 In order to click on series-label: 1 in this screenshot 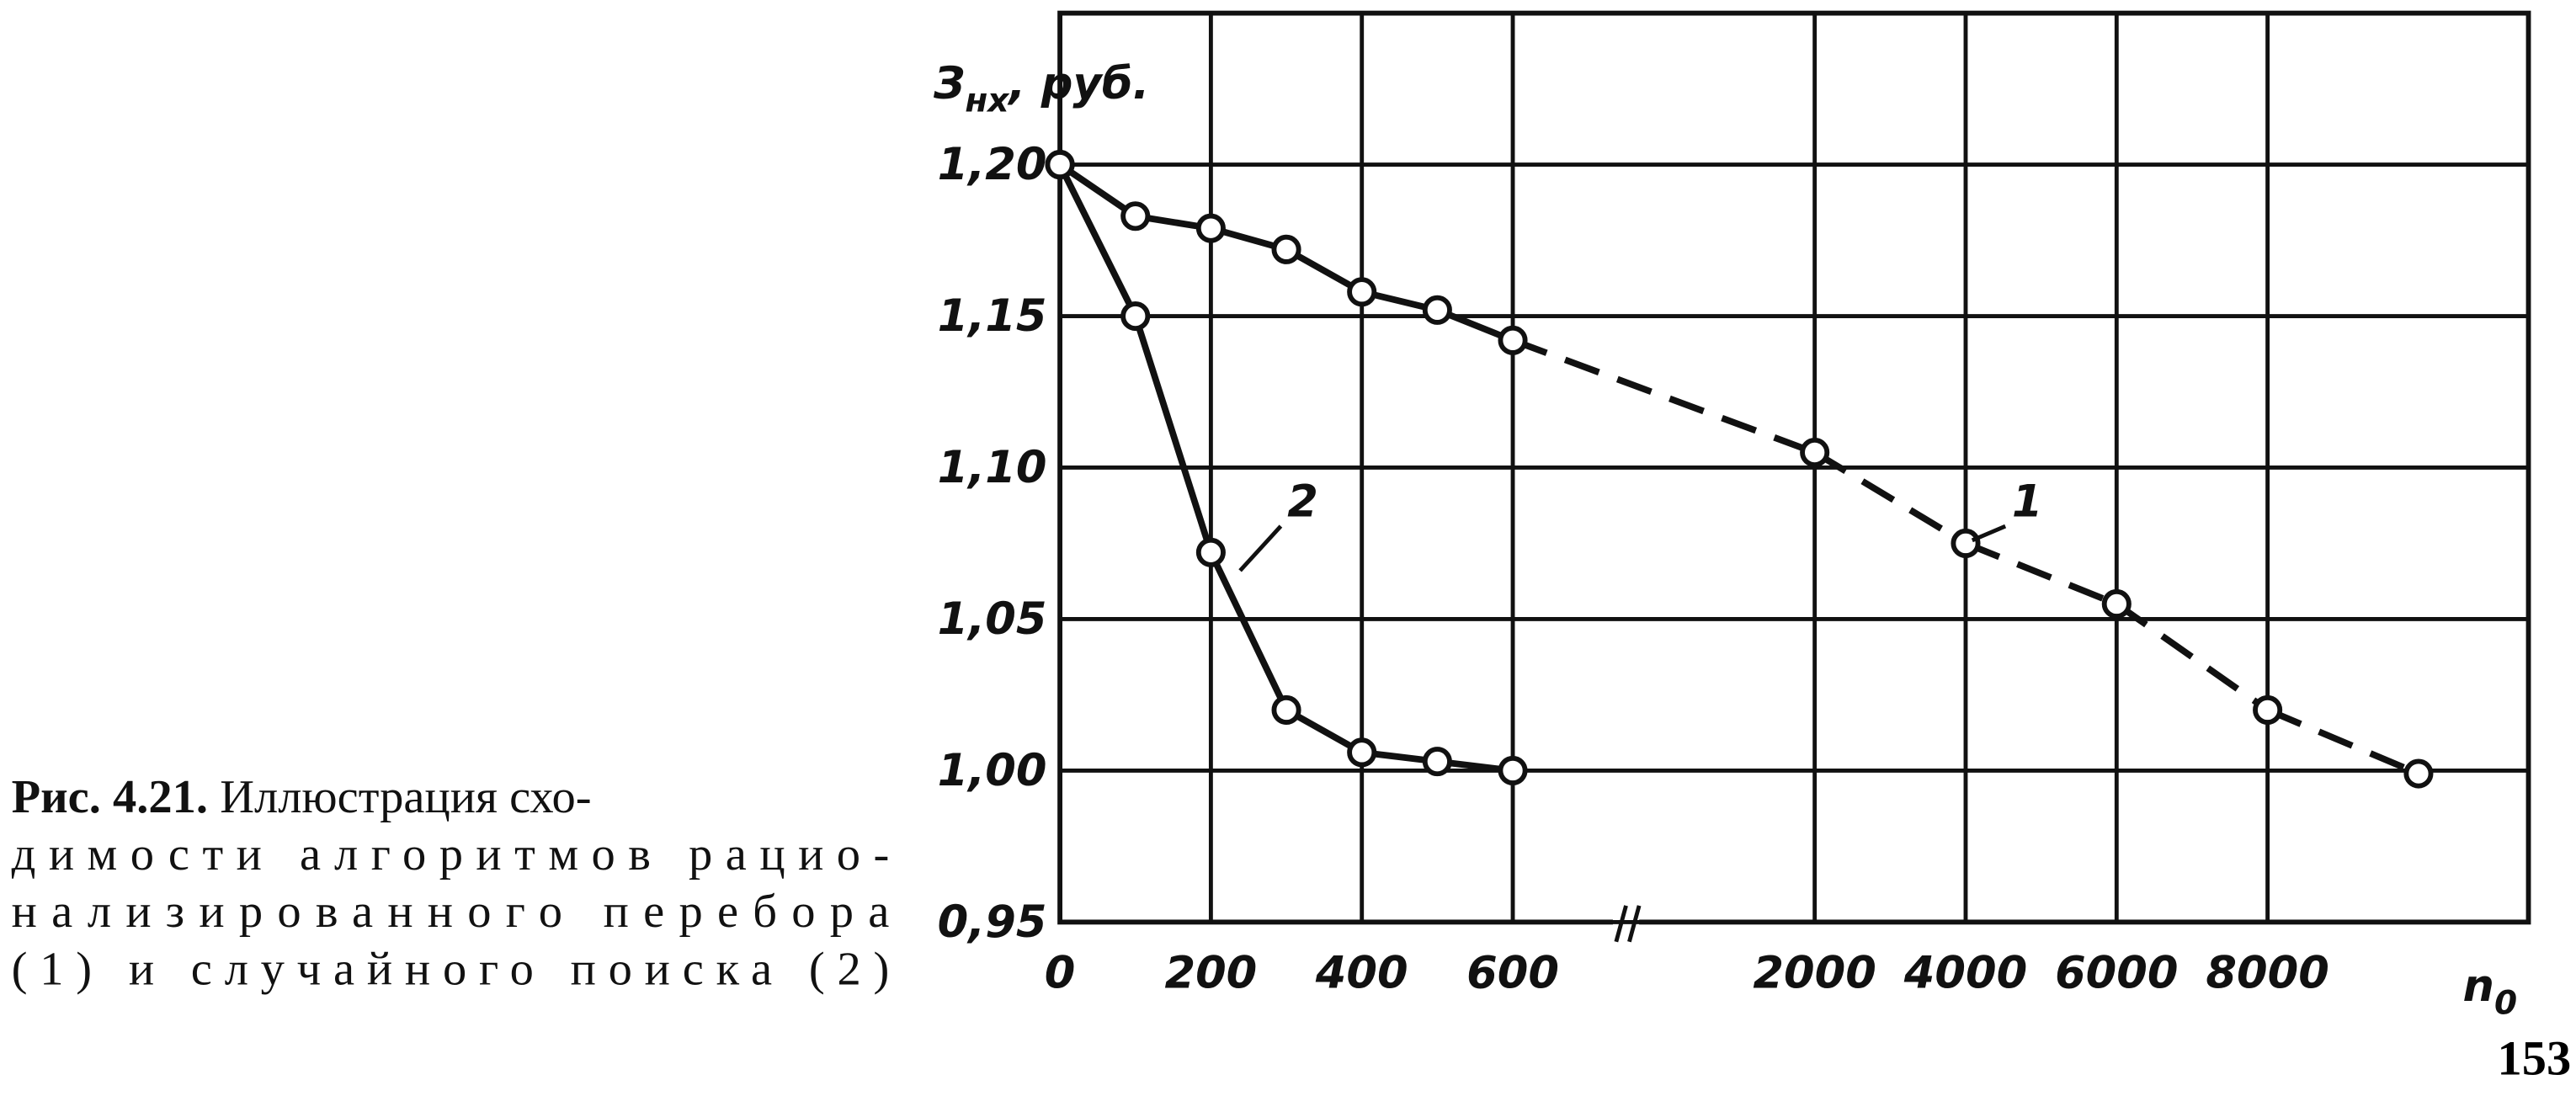, I will do `click(2028, 501)`.